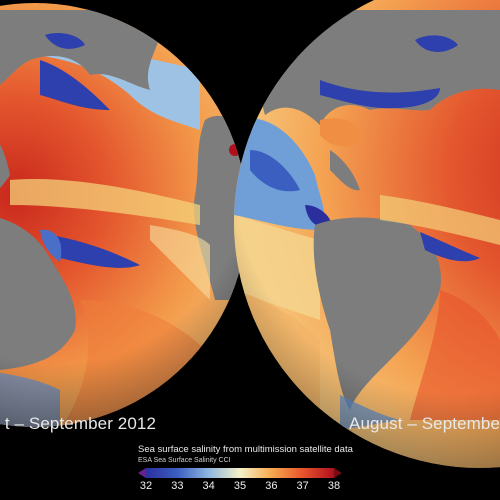 The image size is (500, 500). Describe the element at coordinates (424, 423) in the screenshot. I see `right-period-caption: August – September` at that location.